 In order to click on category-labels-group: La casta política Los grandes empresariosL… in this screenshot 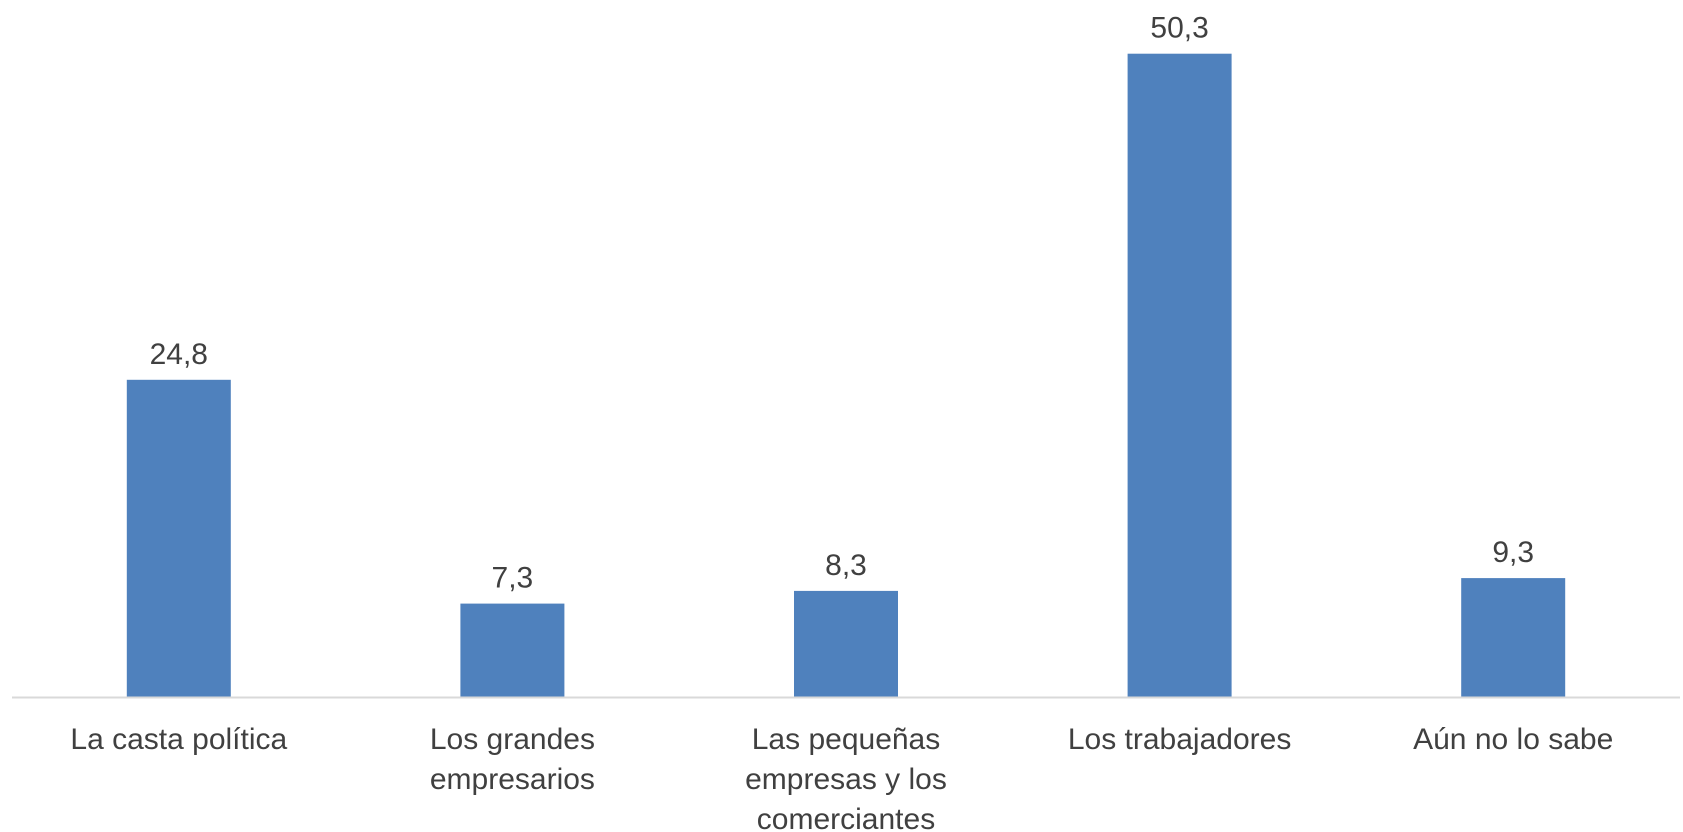, I will do `click(841, 777)`.